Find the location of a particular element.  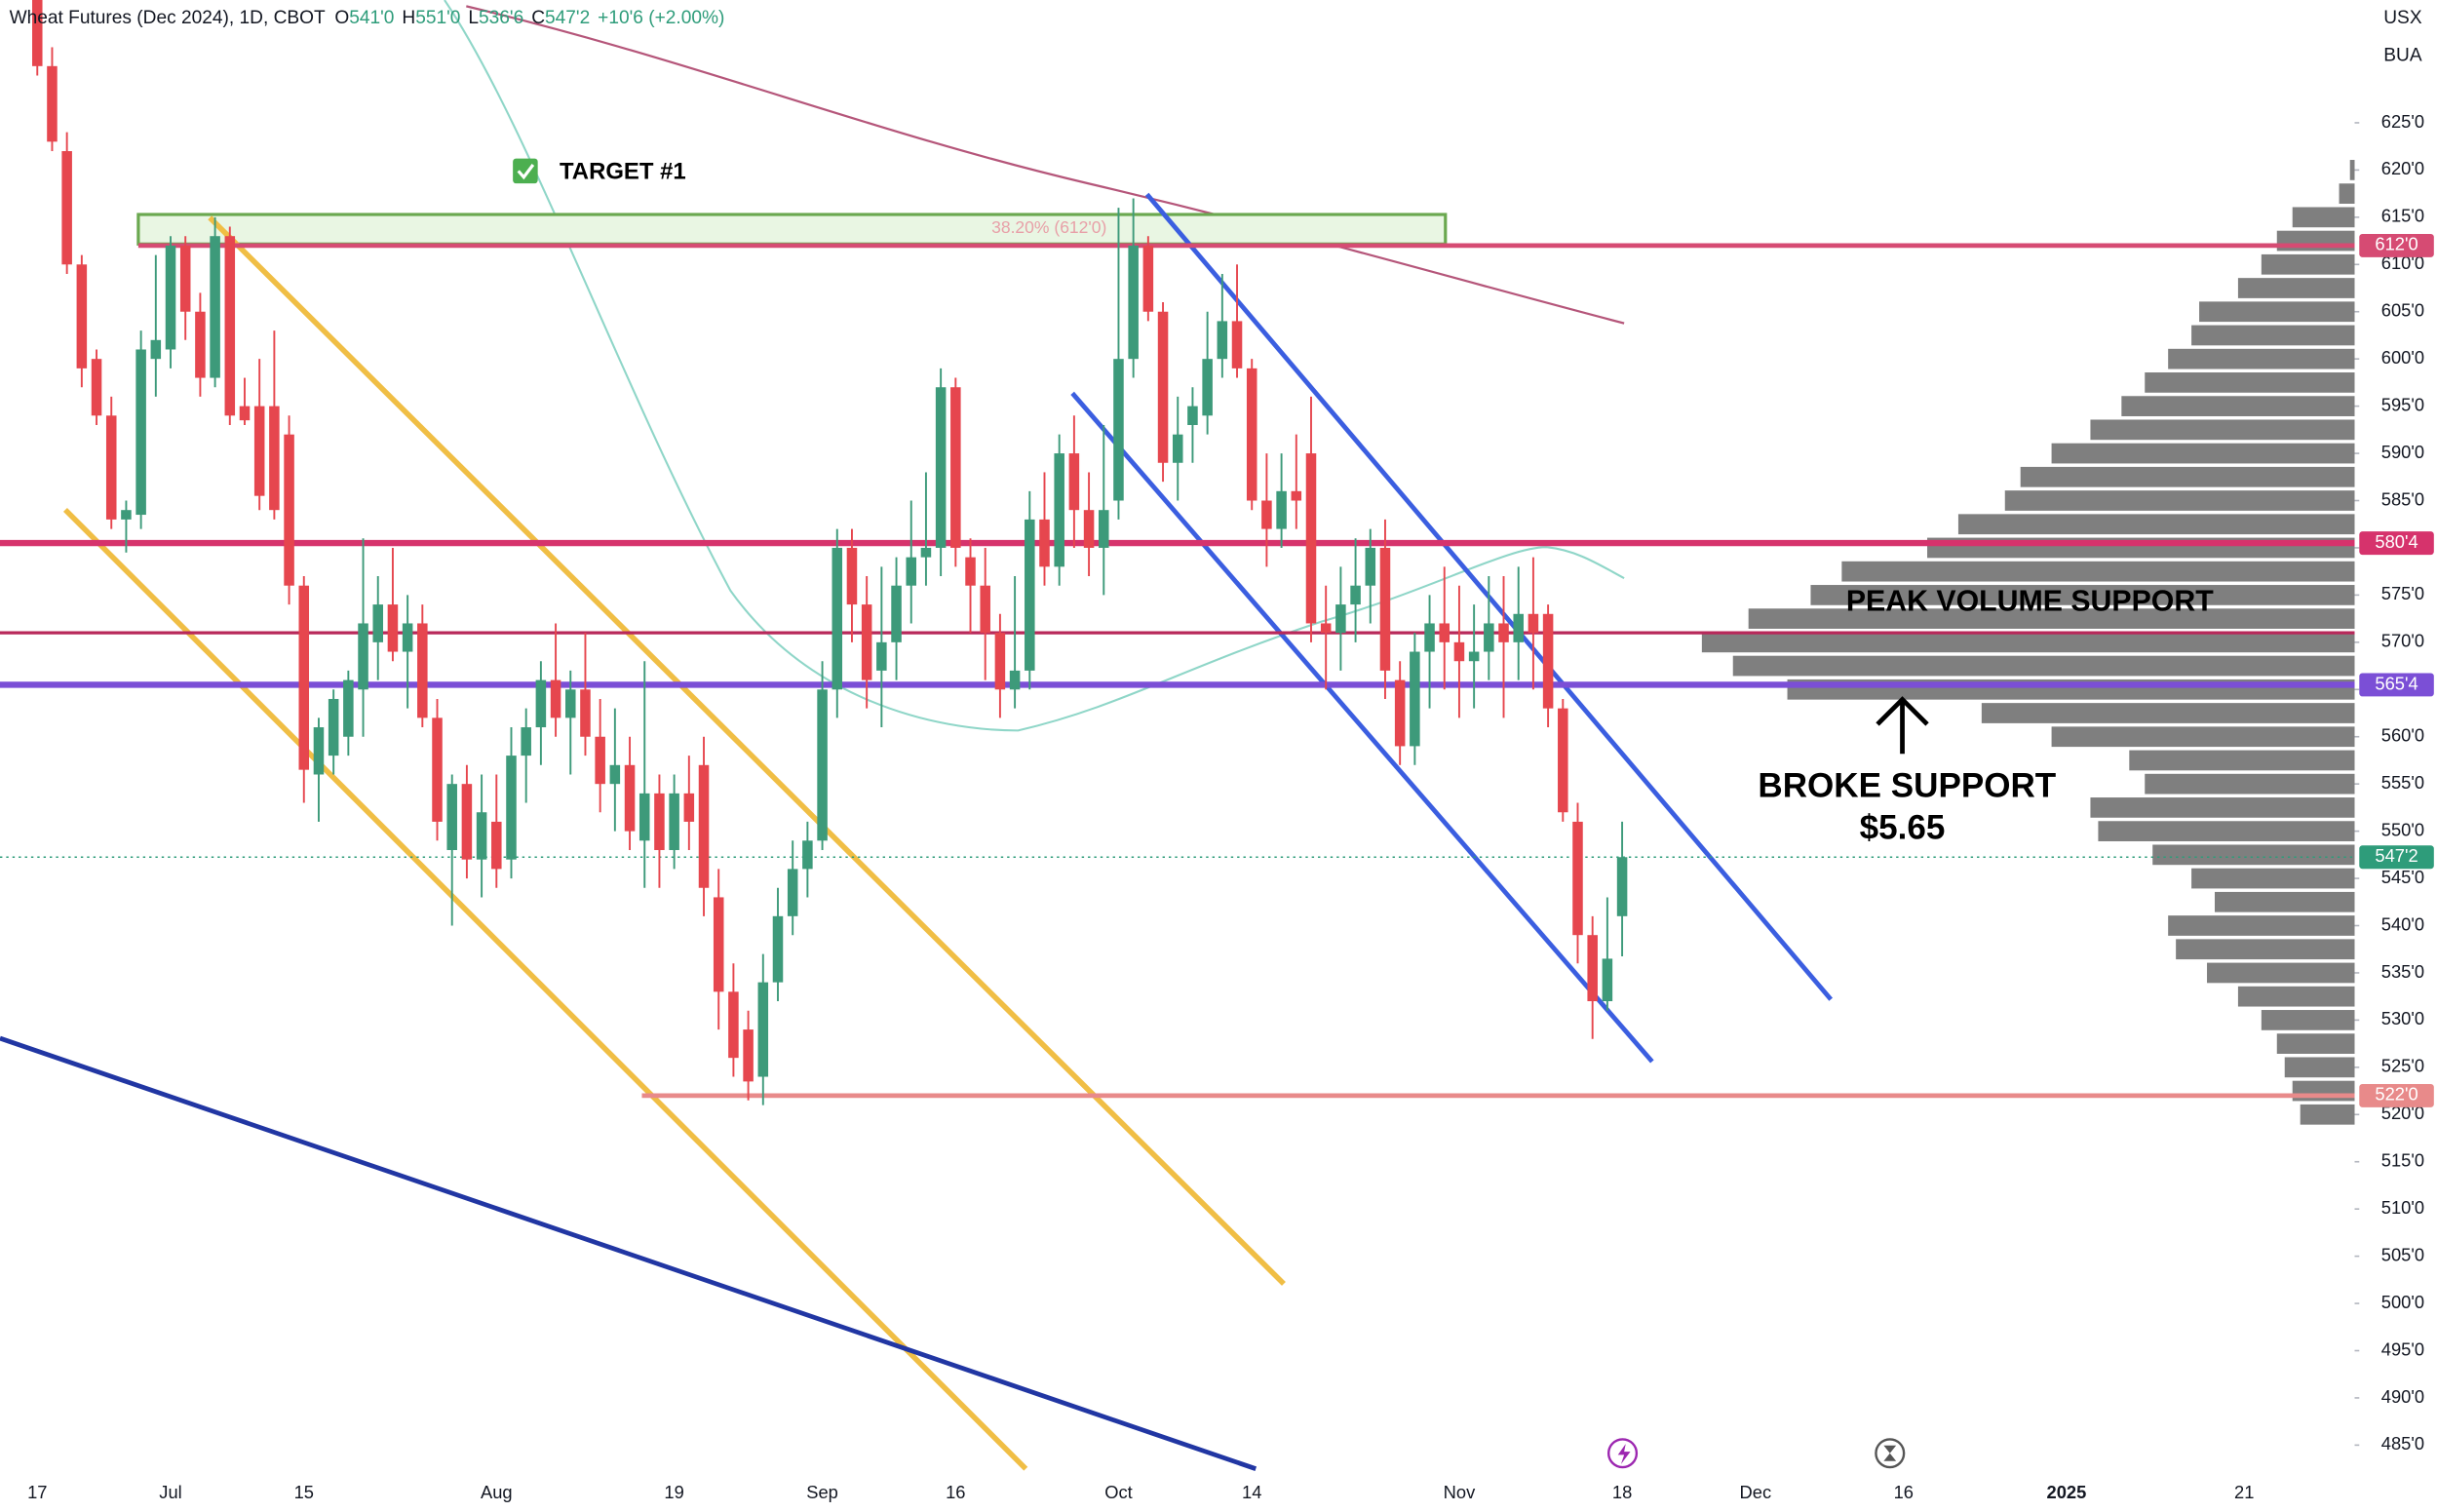

event-icon-bolt is located at coordinates (1624, 1454).